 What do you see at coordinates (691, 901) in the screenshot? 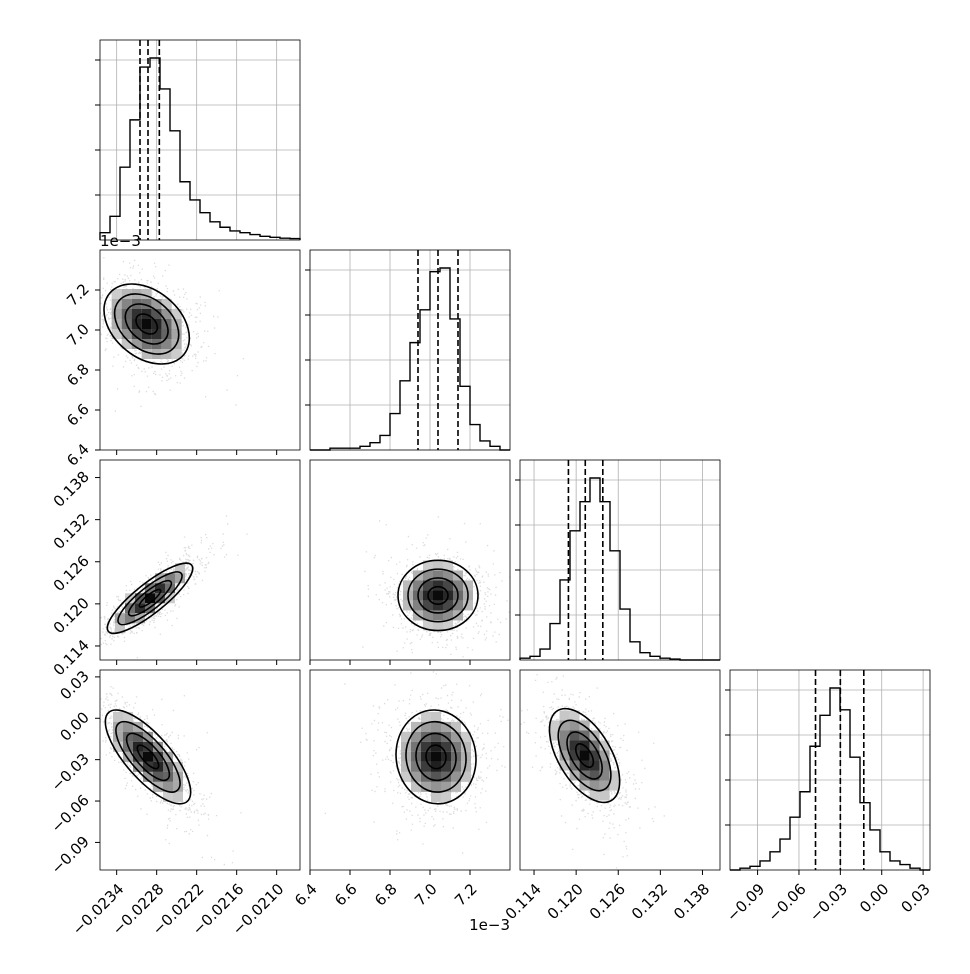
I see `xtick-label-2-4: 0.138` at bounding box center [691, 901].